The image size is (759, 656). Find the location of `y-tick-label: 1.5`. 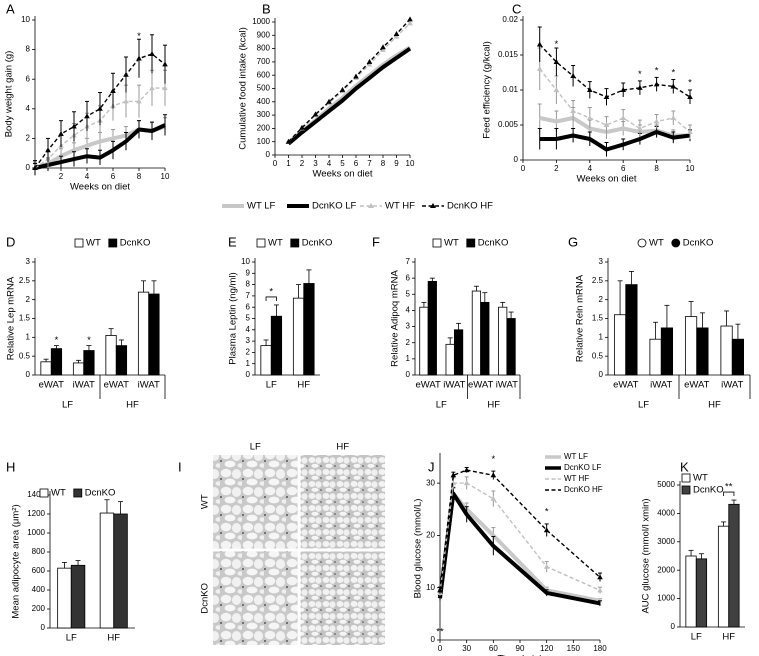

y-tick-label: 1.5 is located at coordinates (25, 318).